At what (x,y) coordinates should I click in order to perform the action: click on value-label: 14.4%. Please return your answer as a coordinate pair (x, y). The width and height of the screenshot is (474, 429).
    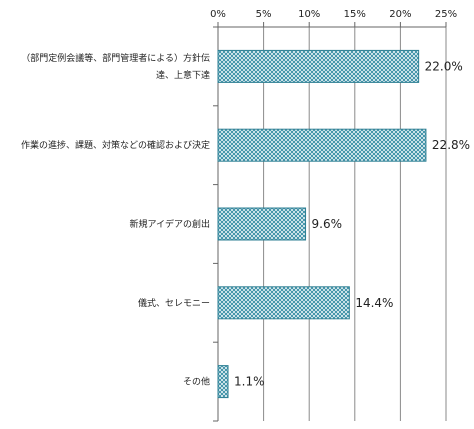
    Looking at the image, I should click on (374, 303).